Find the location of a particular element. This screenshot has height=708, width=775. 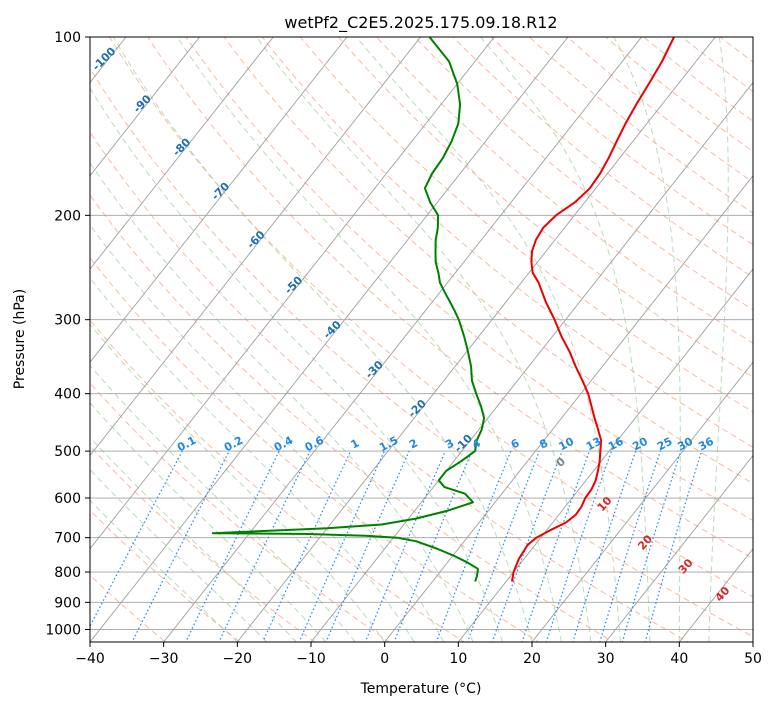

x-tick-label: −40 is located at coordinates (90, 659).